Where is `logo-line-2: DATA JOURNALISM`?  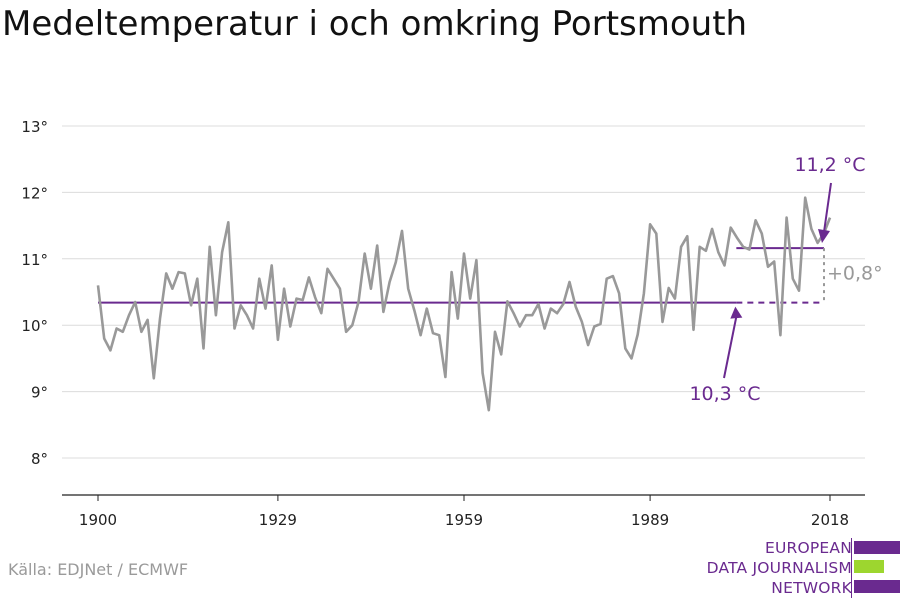
logo-line-2: DATA JOURNALISM is located at coordinates (779, 568).